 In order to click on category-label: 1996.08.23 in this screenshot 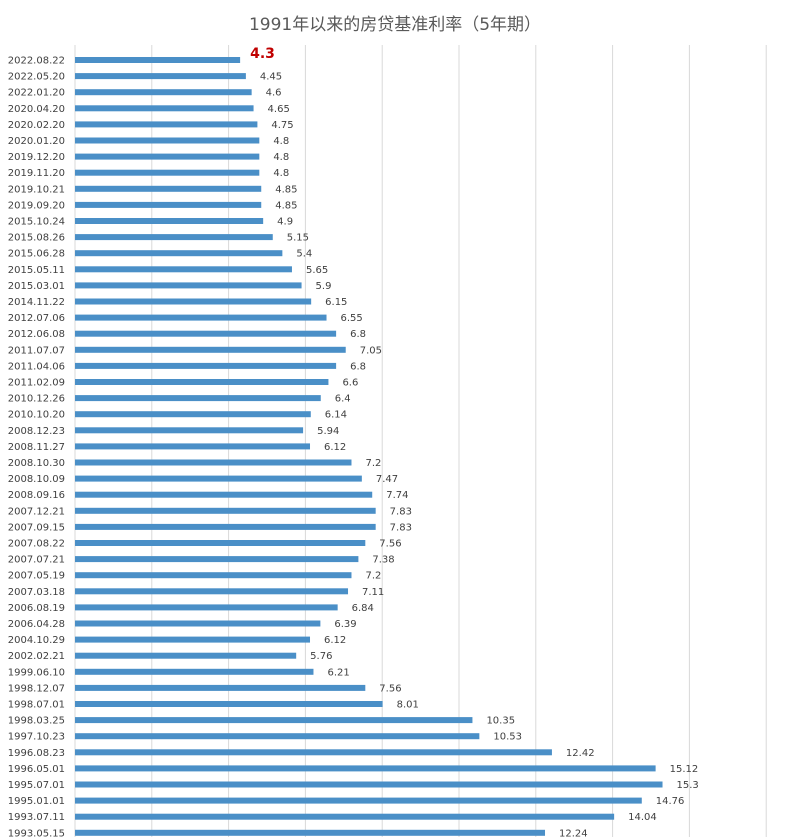, I will do `click(36, 753)`.